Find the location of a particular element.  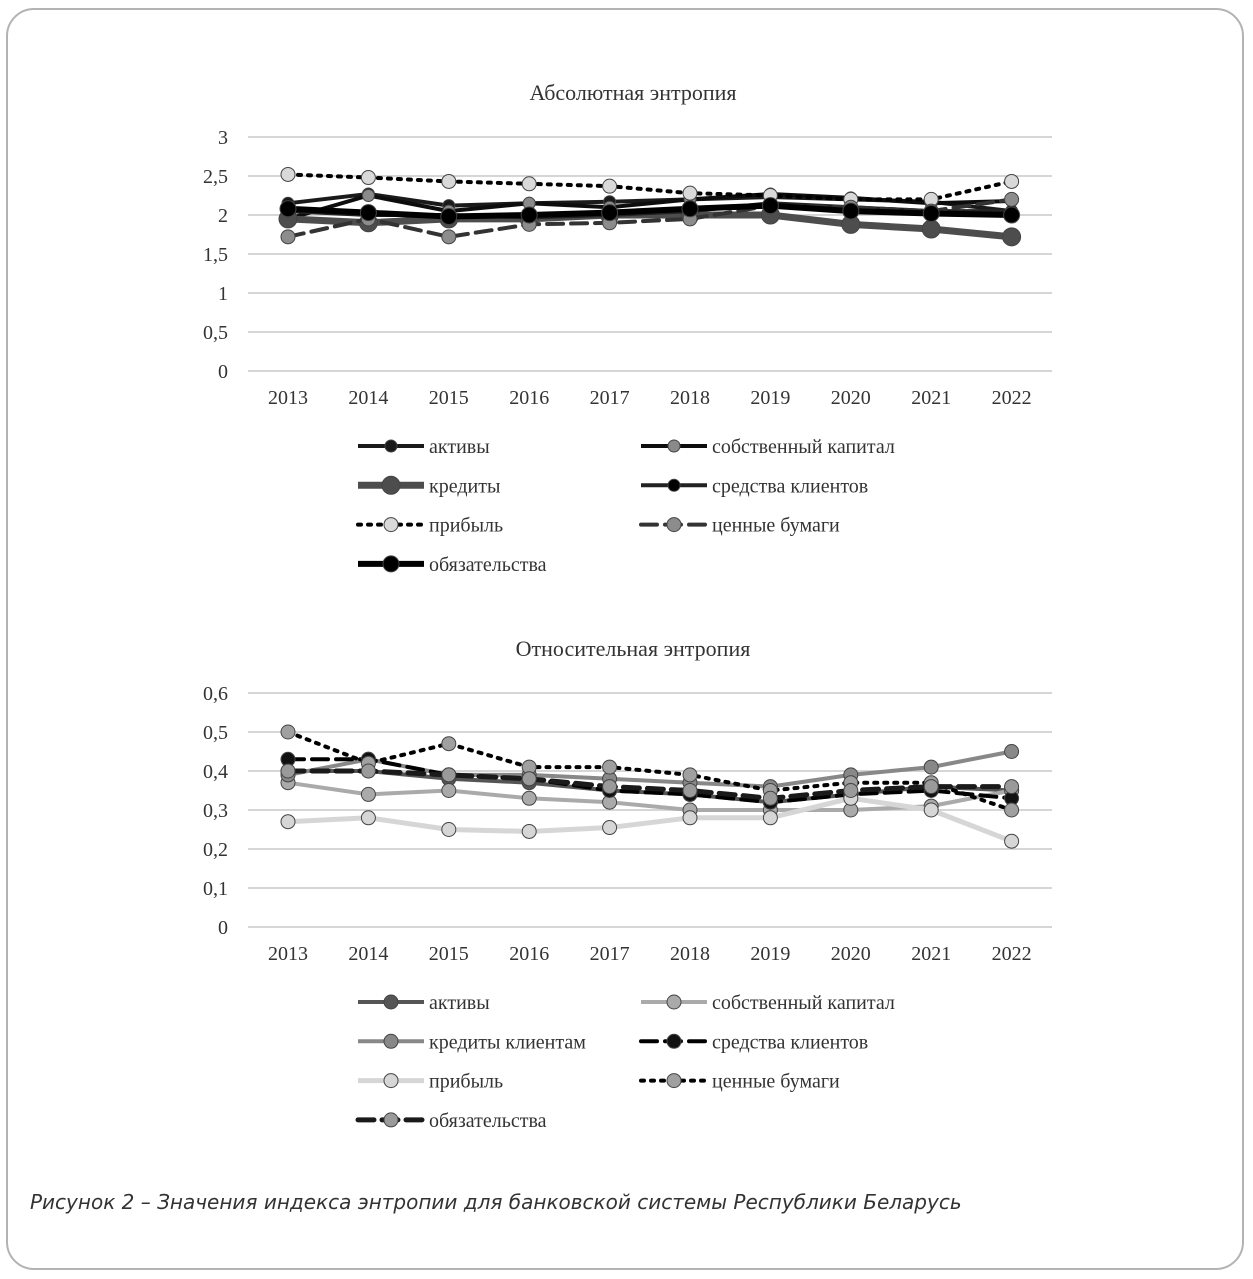

legend-item: средства клиентов is located at coordinates (754, 486).